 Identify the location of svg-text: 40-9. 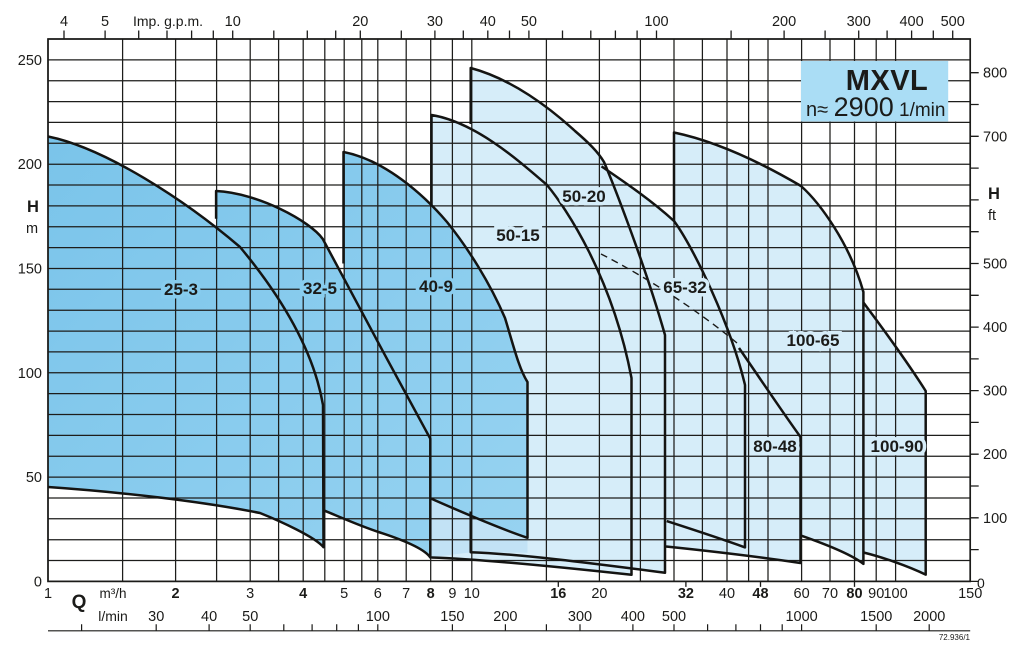
(436, 286).